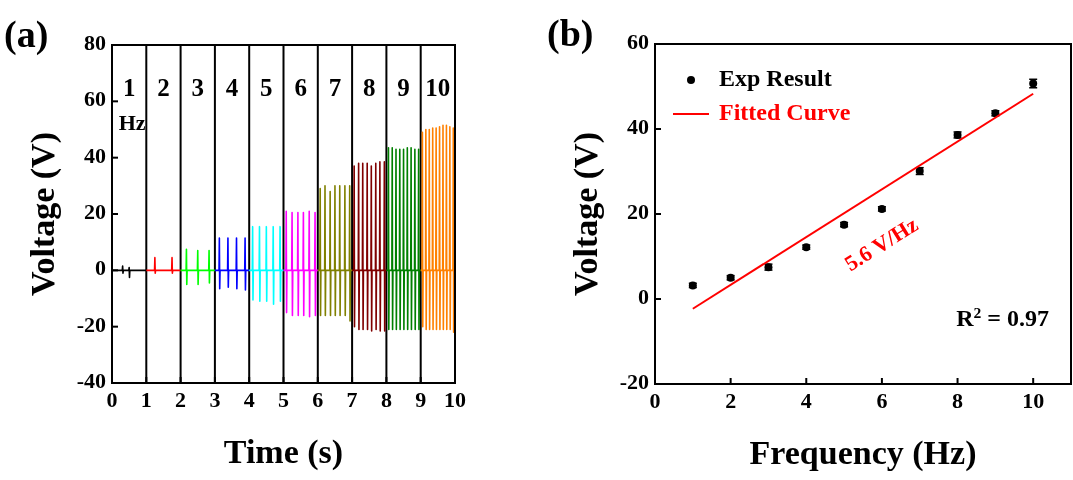  Describe the element at coordinates (335, 87) in the screenshot. I see `annotation: 7` at that location.